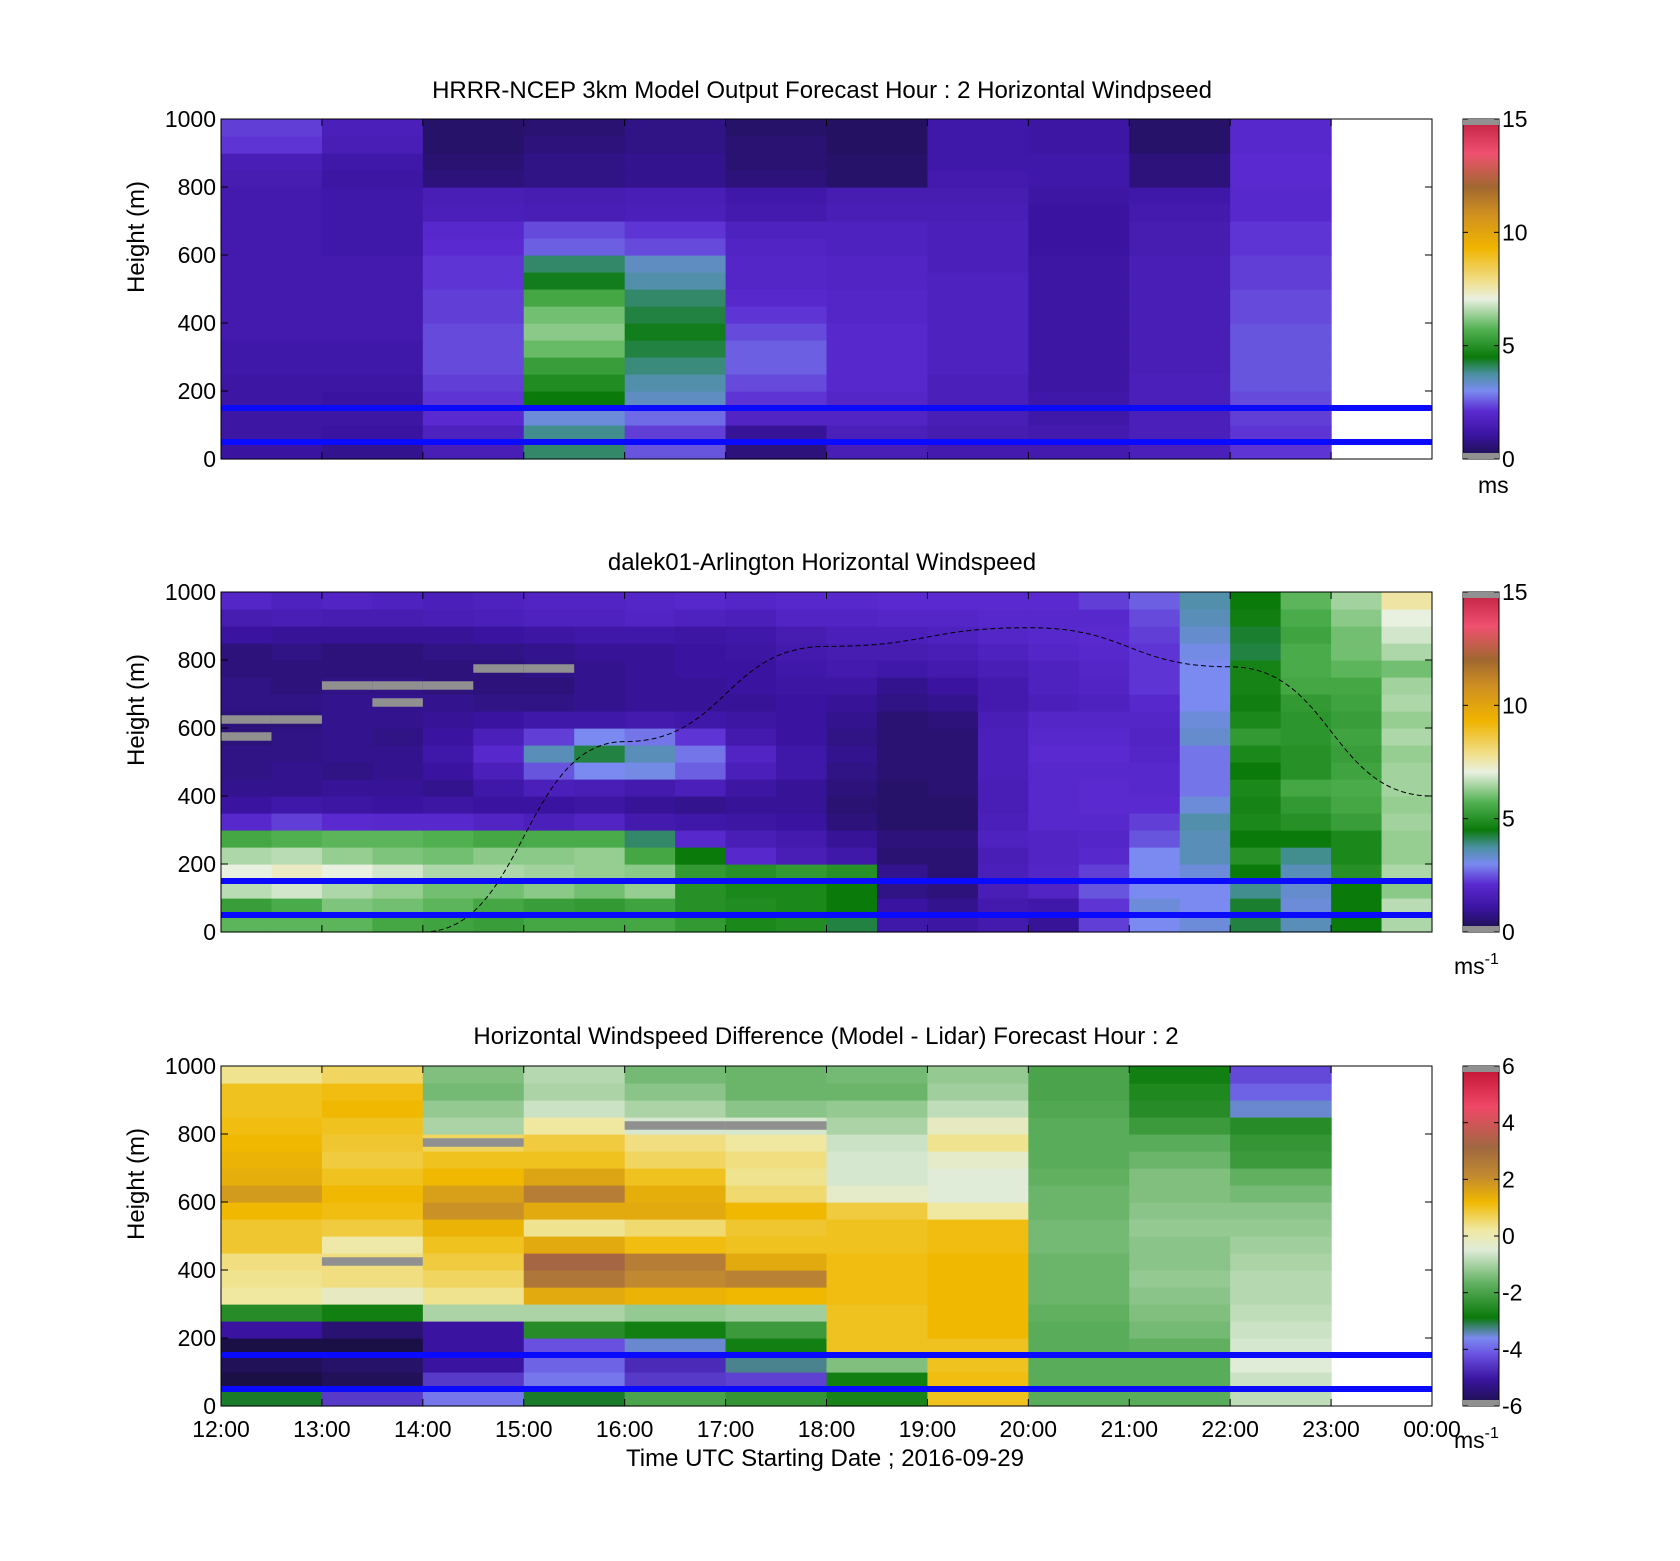 Image resolution: width=1680 pixels, height=1561 pixels. What do you see at coordinates (1515, 119) in the screenshot?
I see `colorbar-tick-label: 15` at bounding box center [1515, 119].